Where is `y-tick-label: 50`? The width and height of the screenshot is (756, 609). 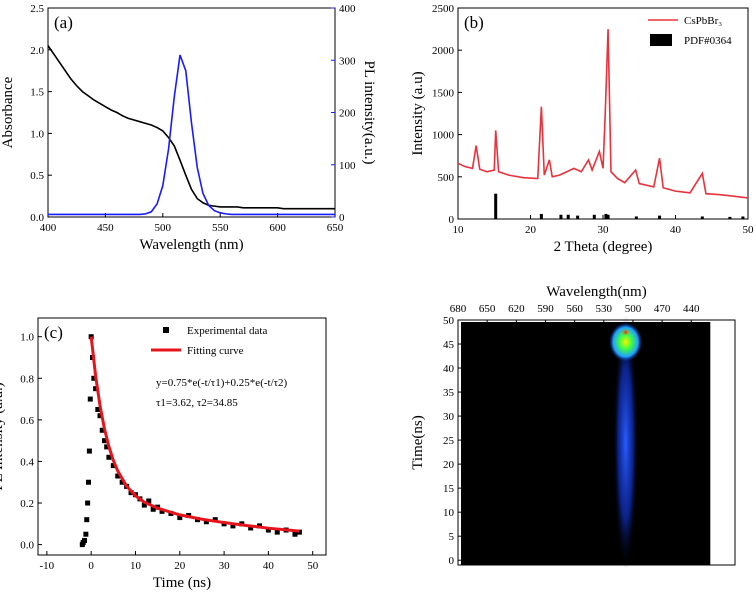 y-tick-label: 50 is located at coordinates (449, 321).